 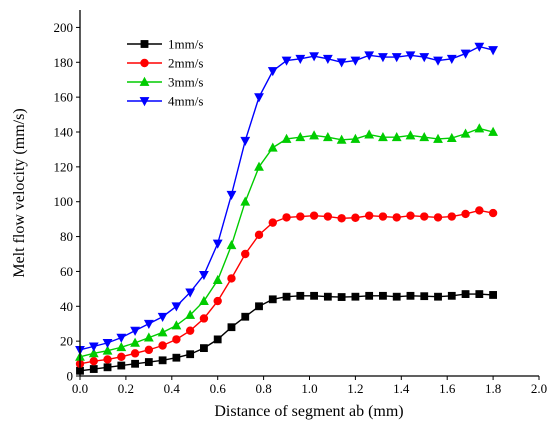 I want to click on legend-label: 1mm/s, so click(x=185, y=44).